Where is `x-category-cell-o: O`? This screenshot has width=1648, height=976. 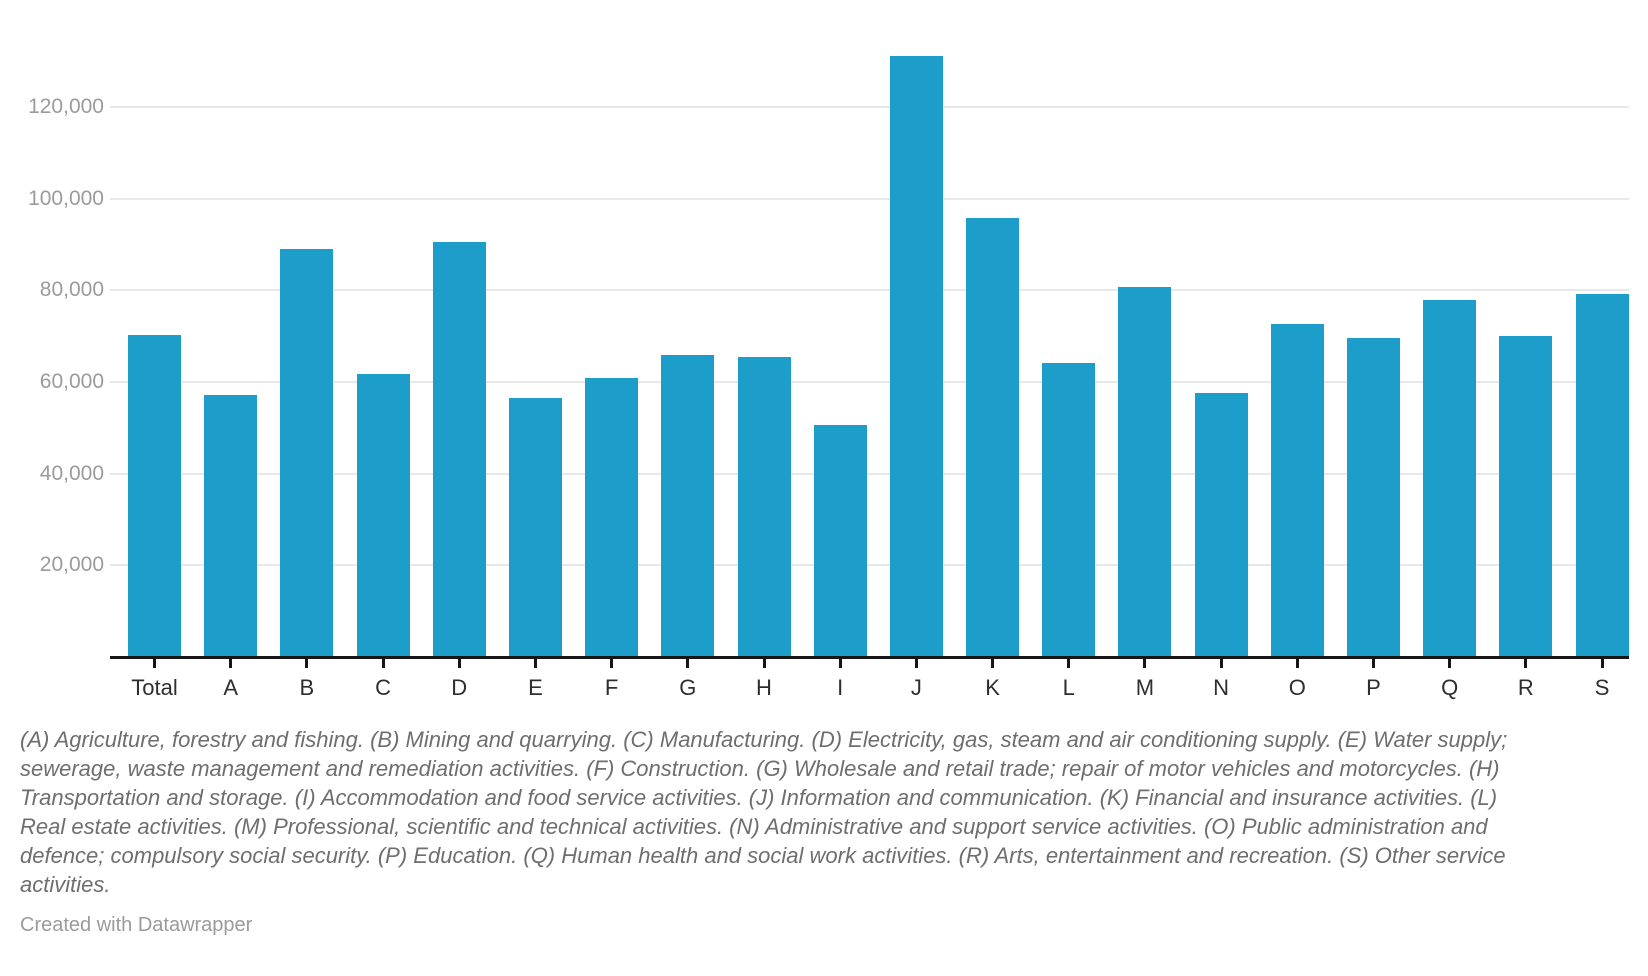 x-category-cell-o: O is located at coordinates (1297, 680).